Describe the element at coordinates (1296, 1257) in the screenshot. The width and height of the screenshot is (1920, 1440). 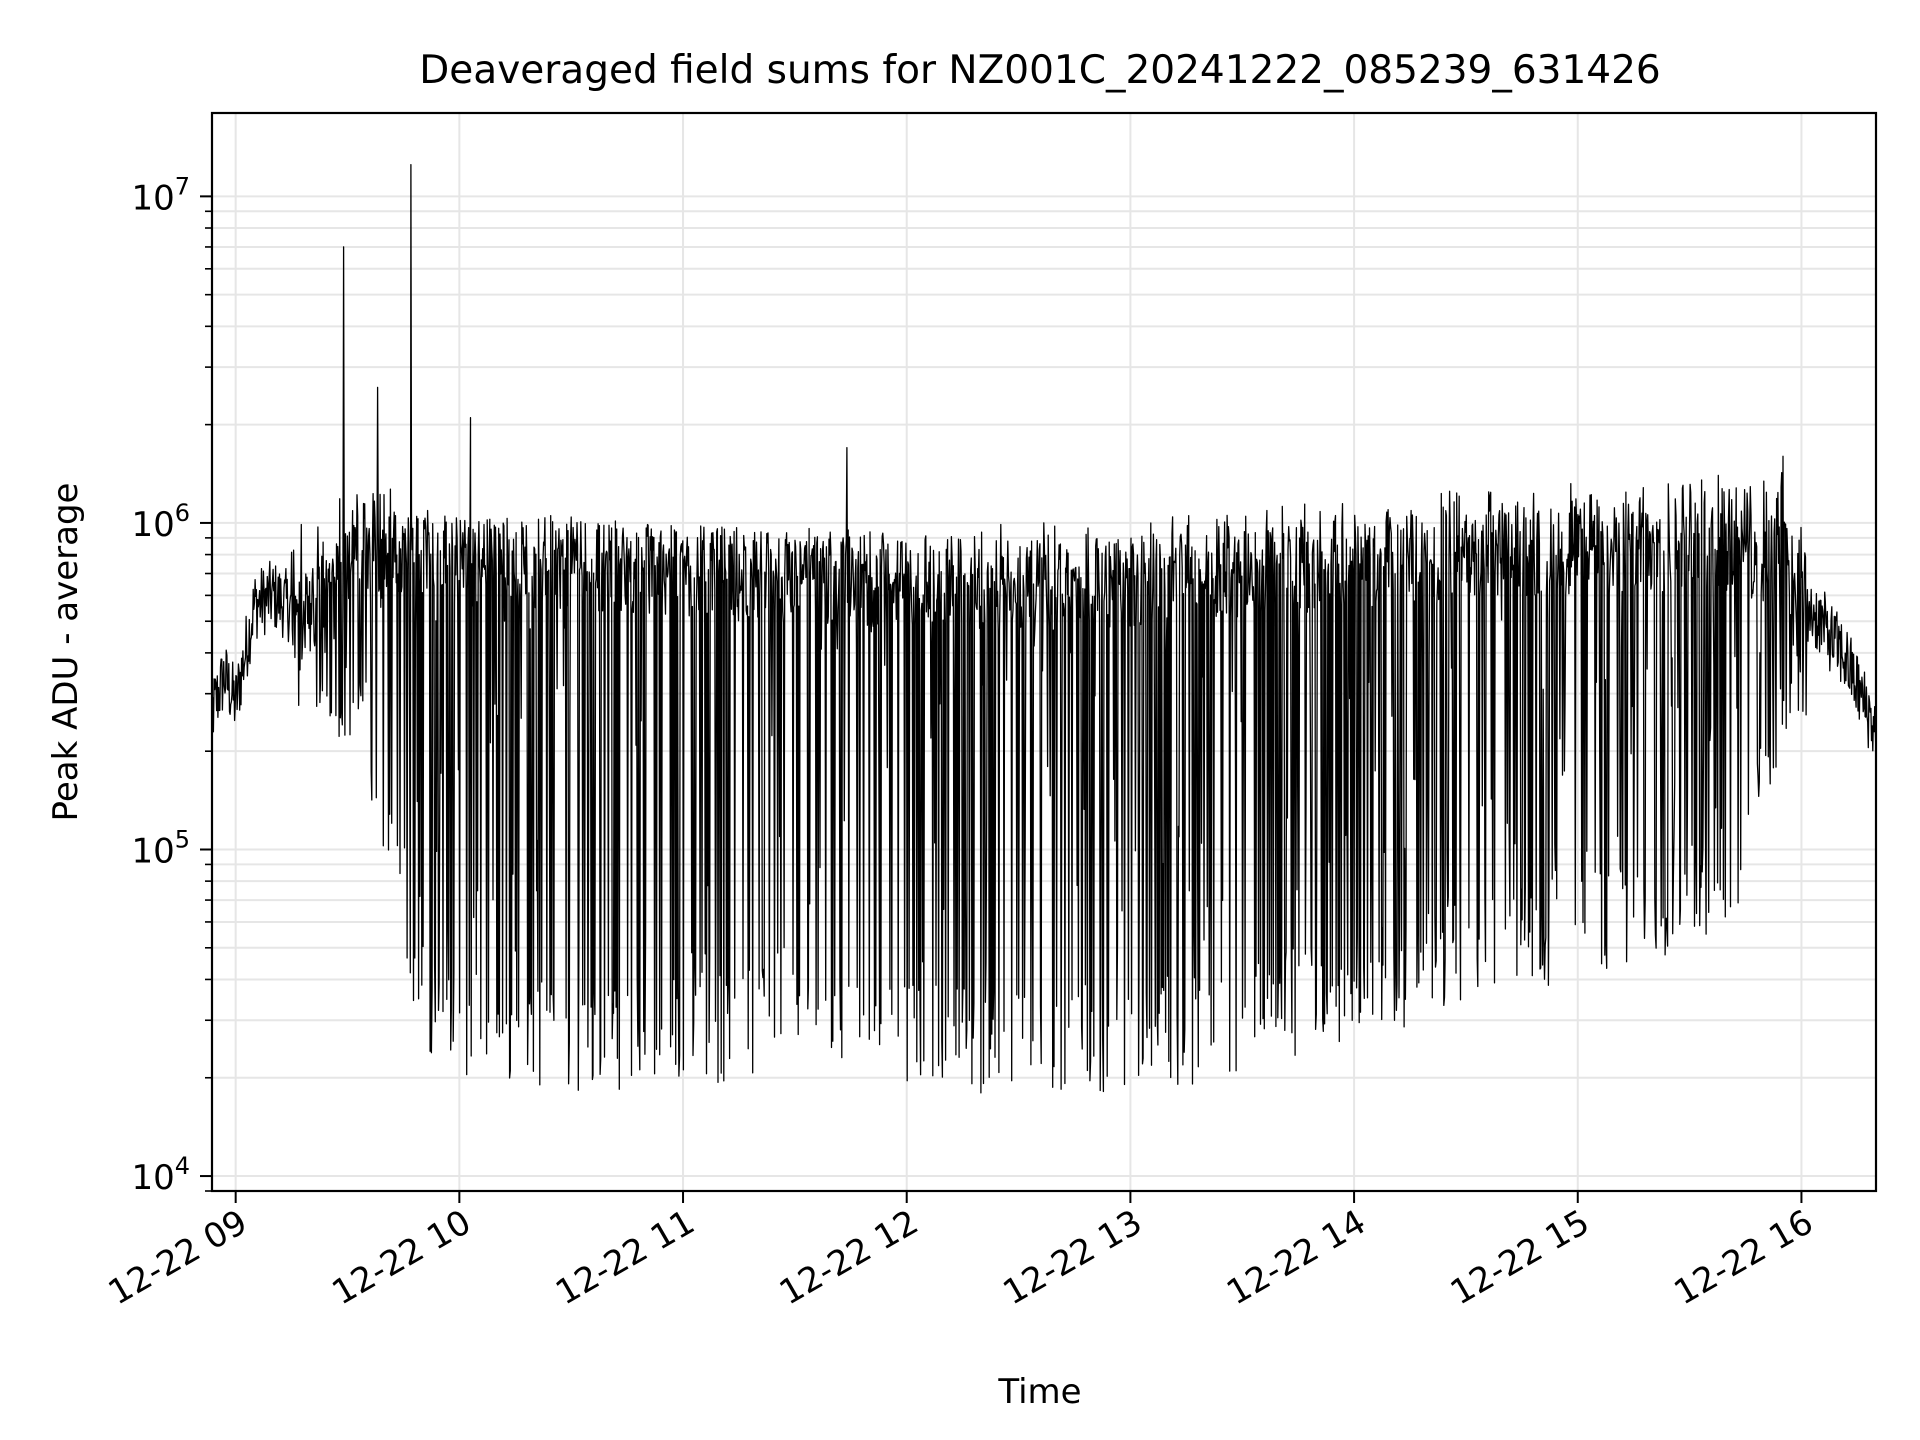
I see `x-tick-label: 12-22 14` at that location.